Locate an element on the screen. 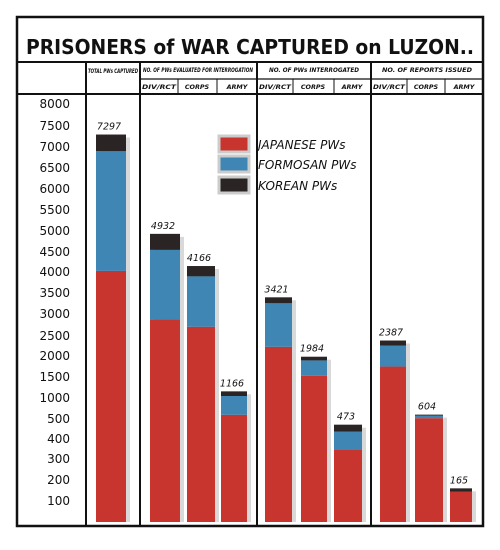  stacked-bar: 1166 is located at coordinates (235, 450).